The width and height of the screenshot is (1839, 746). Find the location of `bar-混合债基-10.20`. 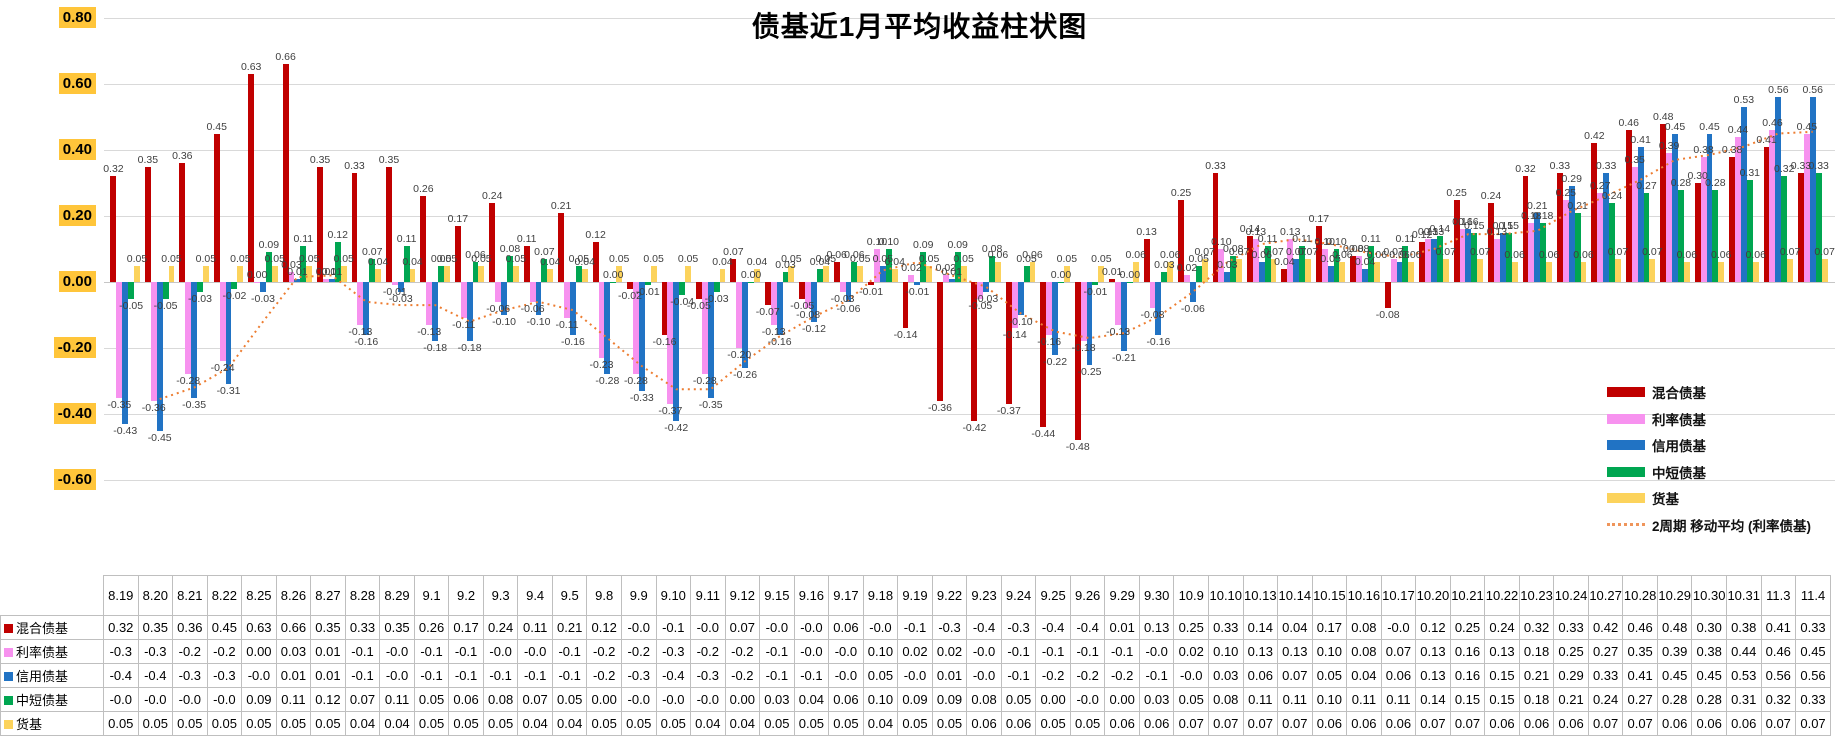

bar-混合债基-10.20 is located at coordinates (1422, 262).